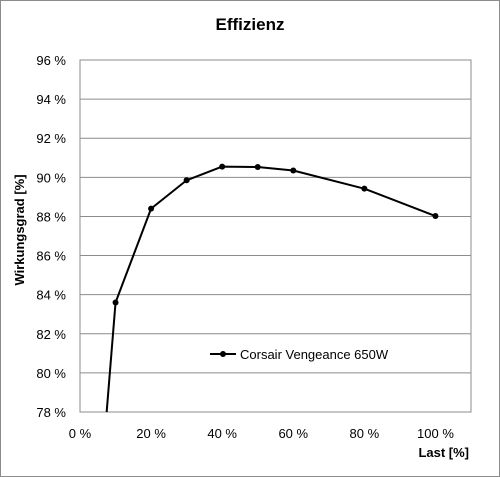 The width and height of the screenshot is (500, 477). Describe the element at coordinates (222, 433) in the screenshot. I see `x-tick-label-40: 40 %` at that location.